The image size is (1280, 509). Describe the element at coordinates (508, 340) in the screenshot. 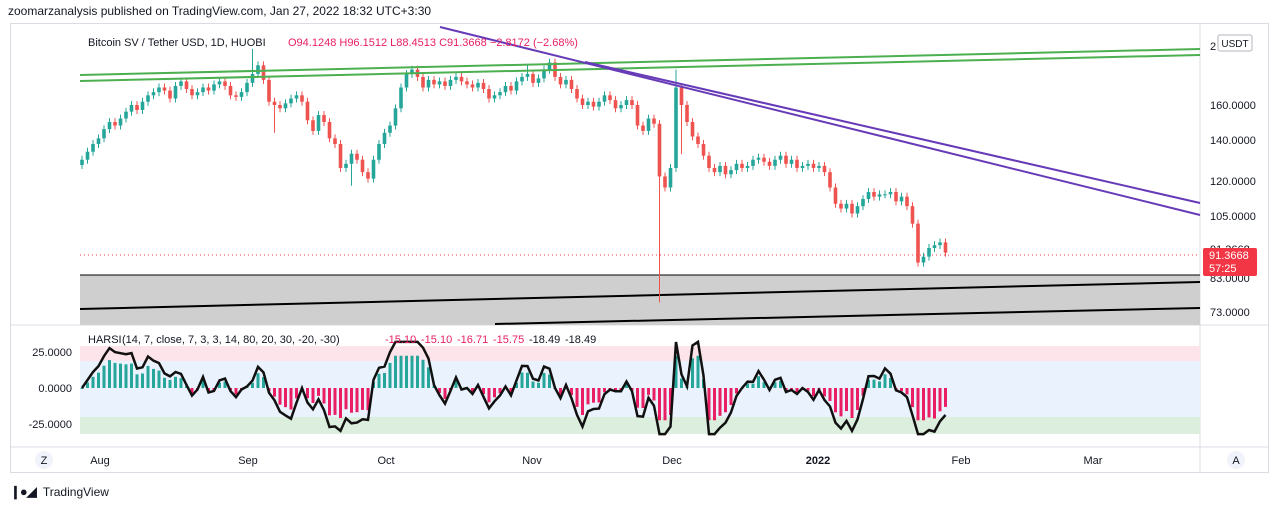

I see `harsi-value: -15.75` at that location.